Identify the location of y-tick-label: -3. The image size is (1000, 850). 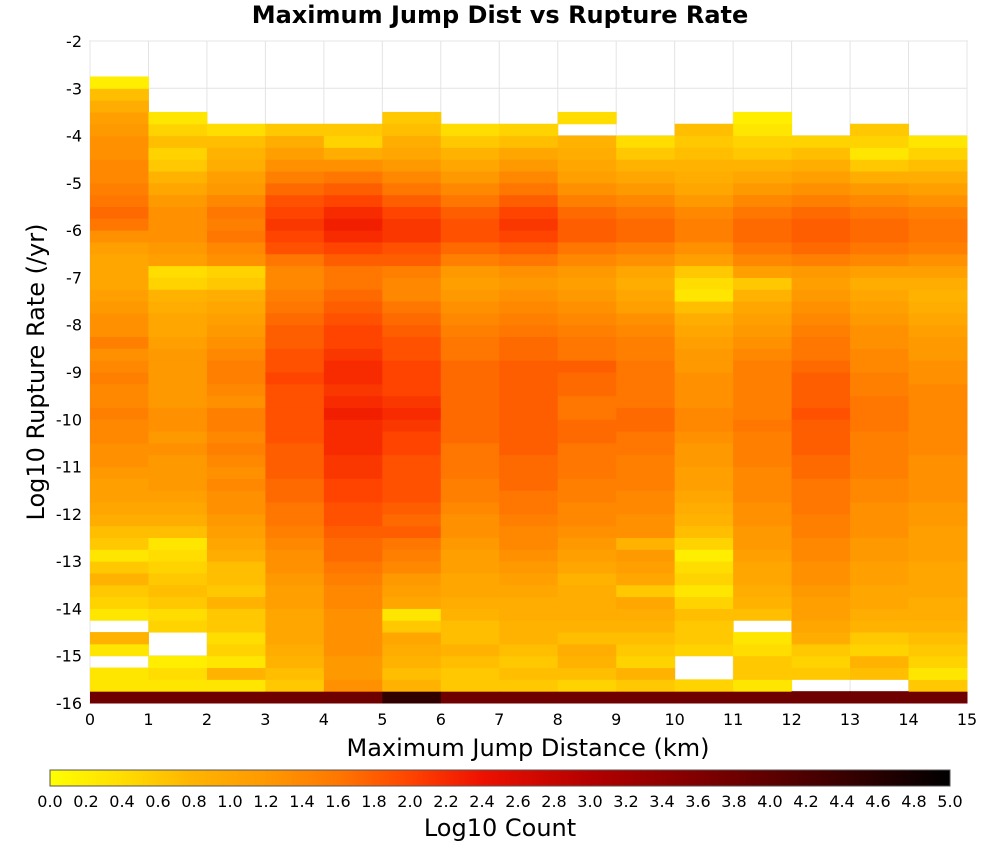
(74, 88).